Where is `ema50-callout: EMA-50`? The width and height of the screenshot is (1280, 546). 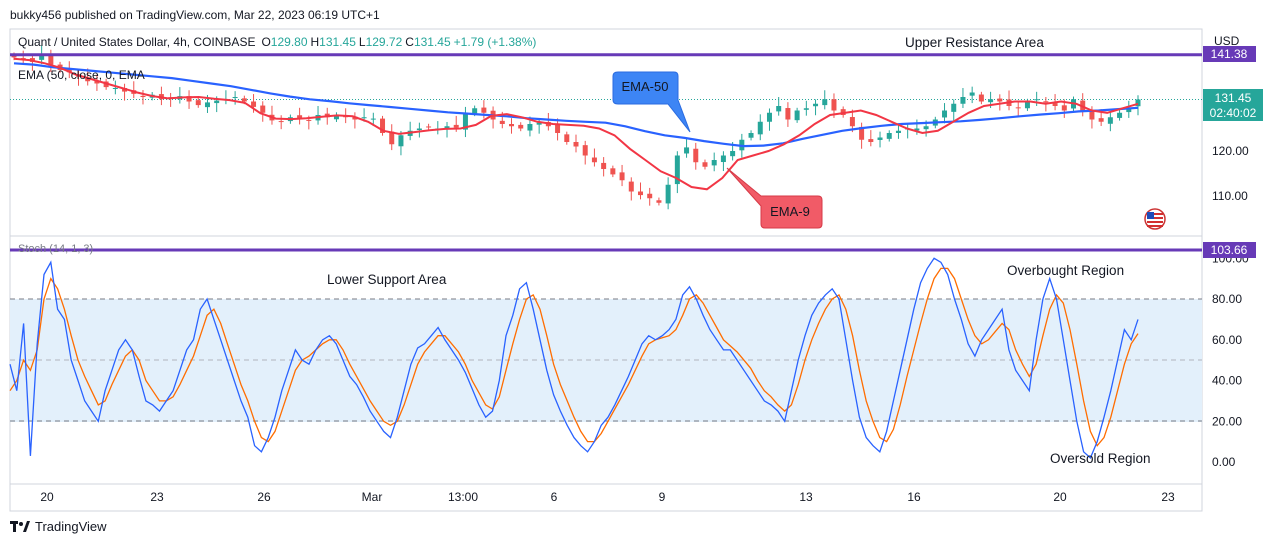
ema50-callout: EMA-50 is located at coordinates (651, 102).